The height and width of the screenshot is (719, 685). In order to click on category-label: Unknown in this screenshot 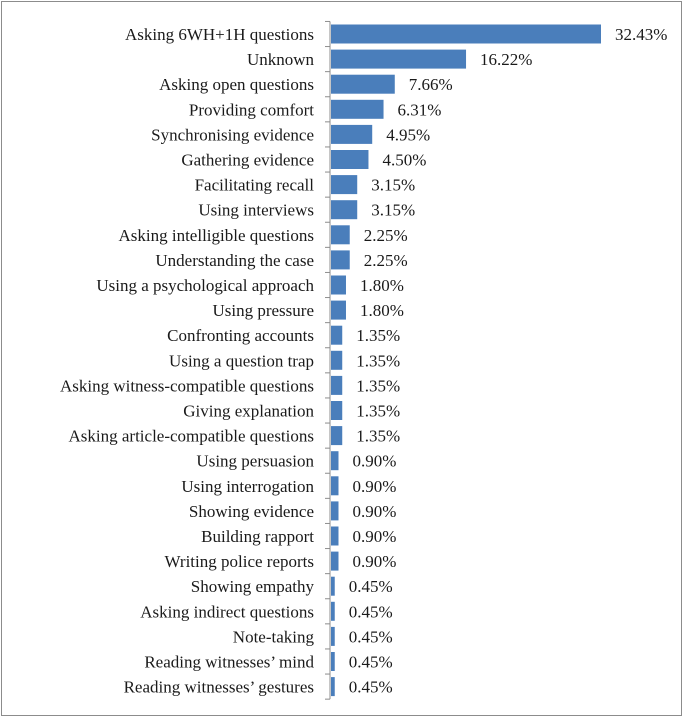, I will do `click(281, 59)`.